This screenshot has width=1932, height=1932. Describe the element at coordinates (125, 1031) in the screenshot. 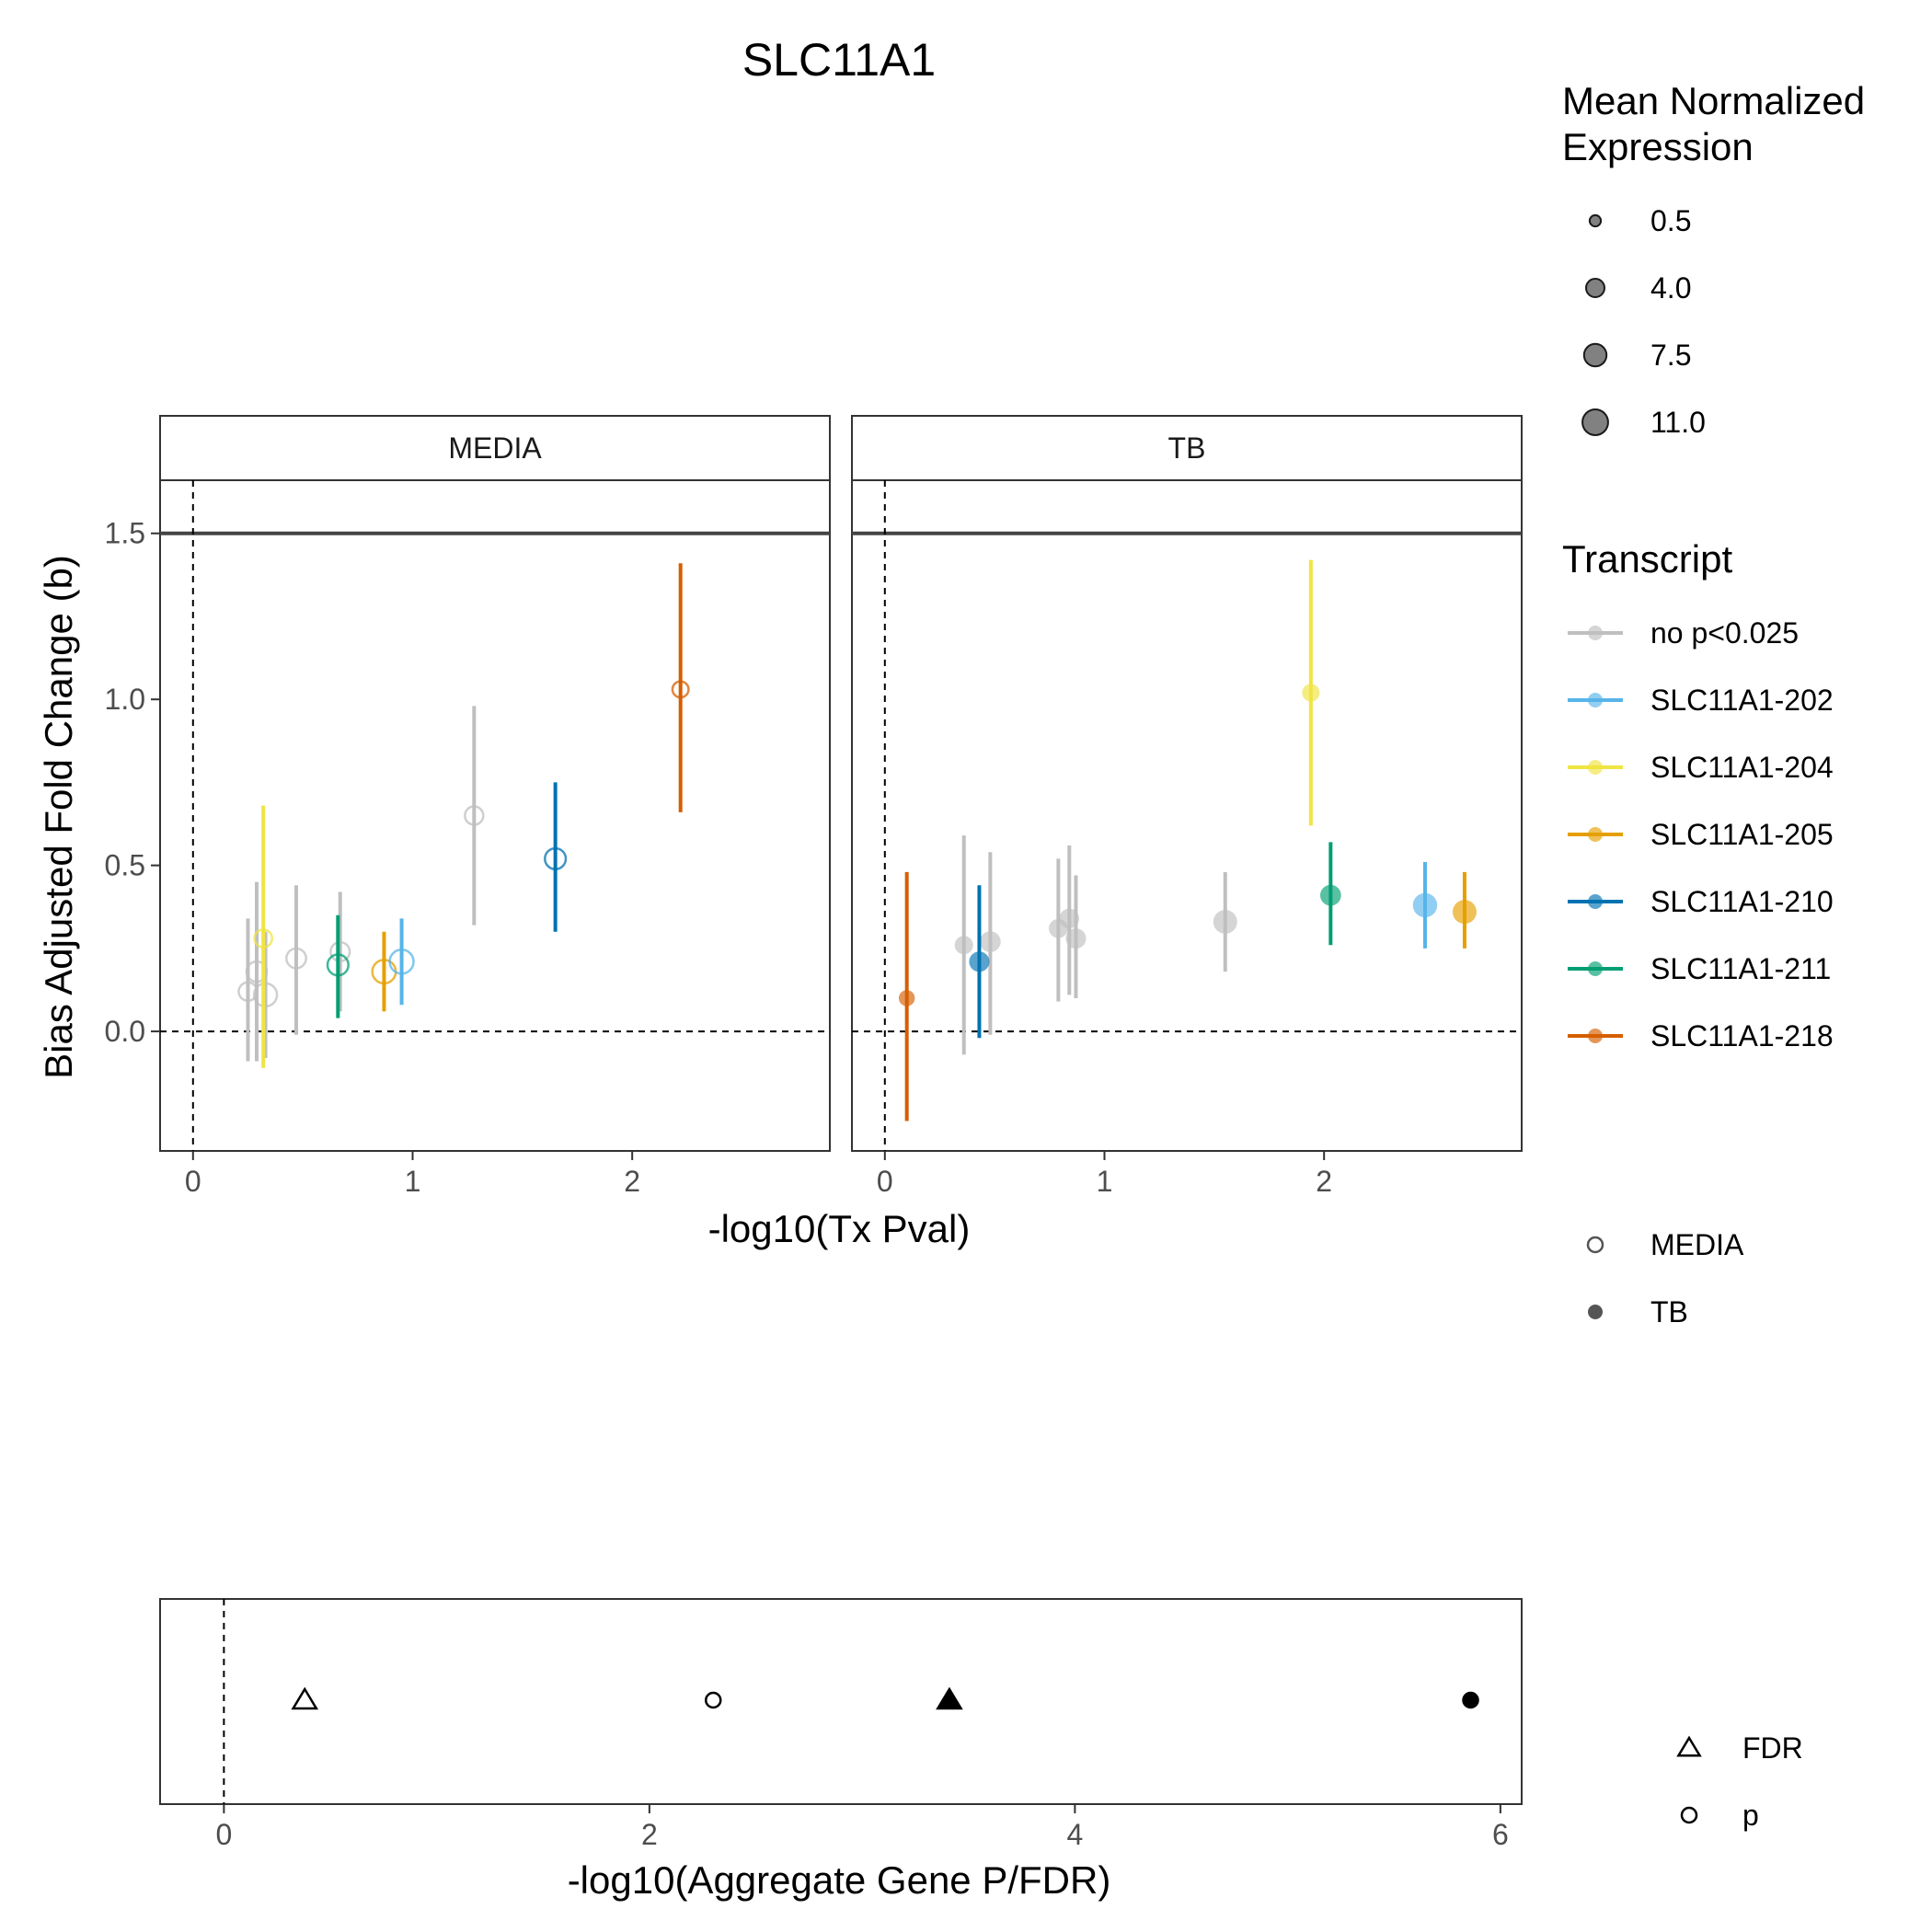

I see `y-tick-label: 0.0` at that location.